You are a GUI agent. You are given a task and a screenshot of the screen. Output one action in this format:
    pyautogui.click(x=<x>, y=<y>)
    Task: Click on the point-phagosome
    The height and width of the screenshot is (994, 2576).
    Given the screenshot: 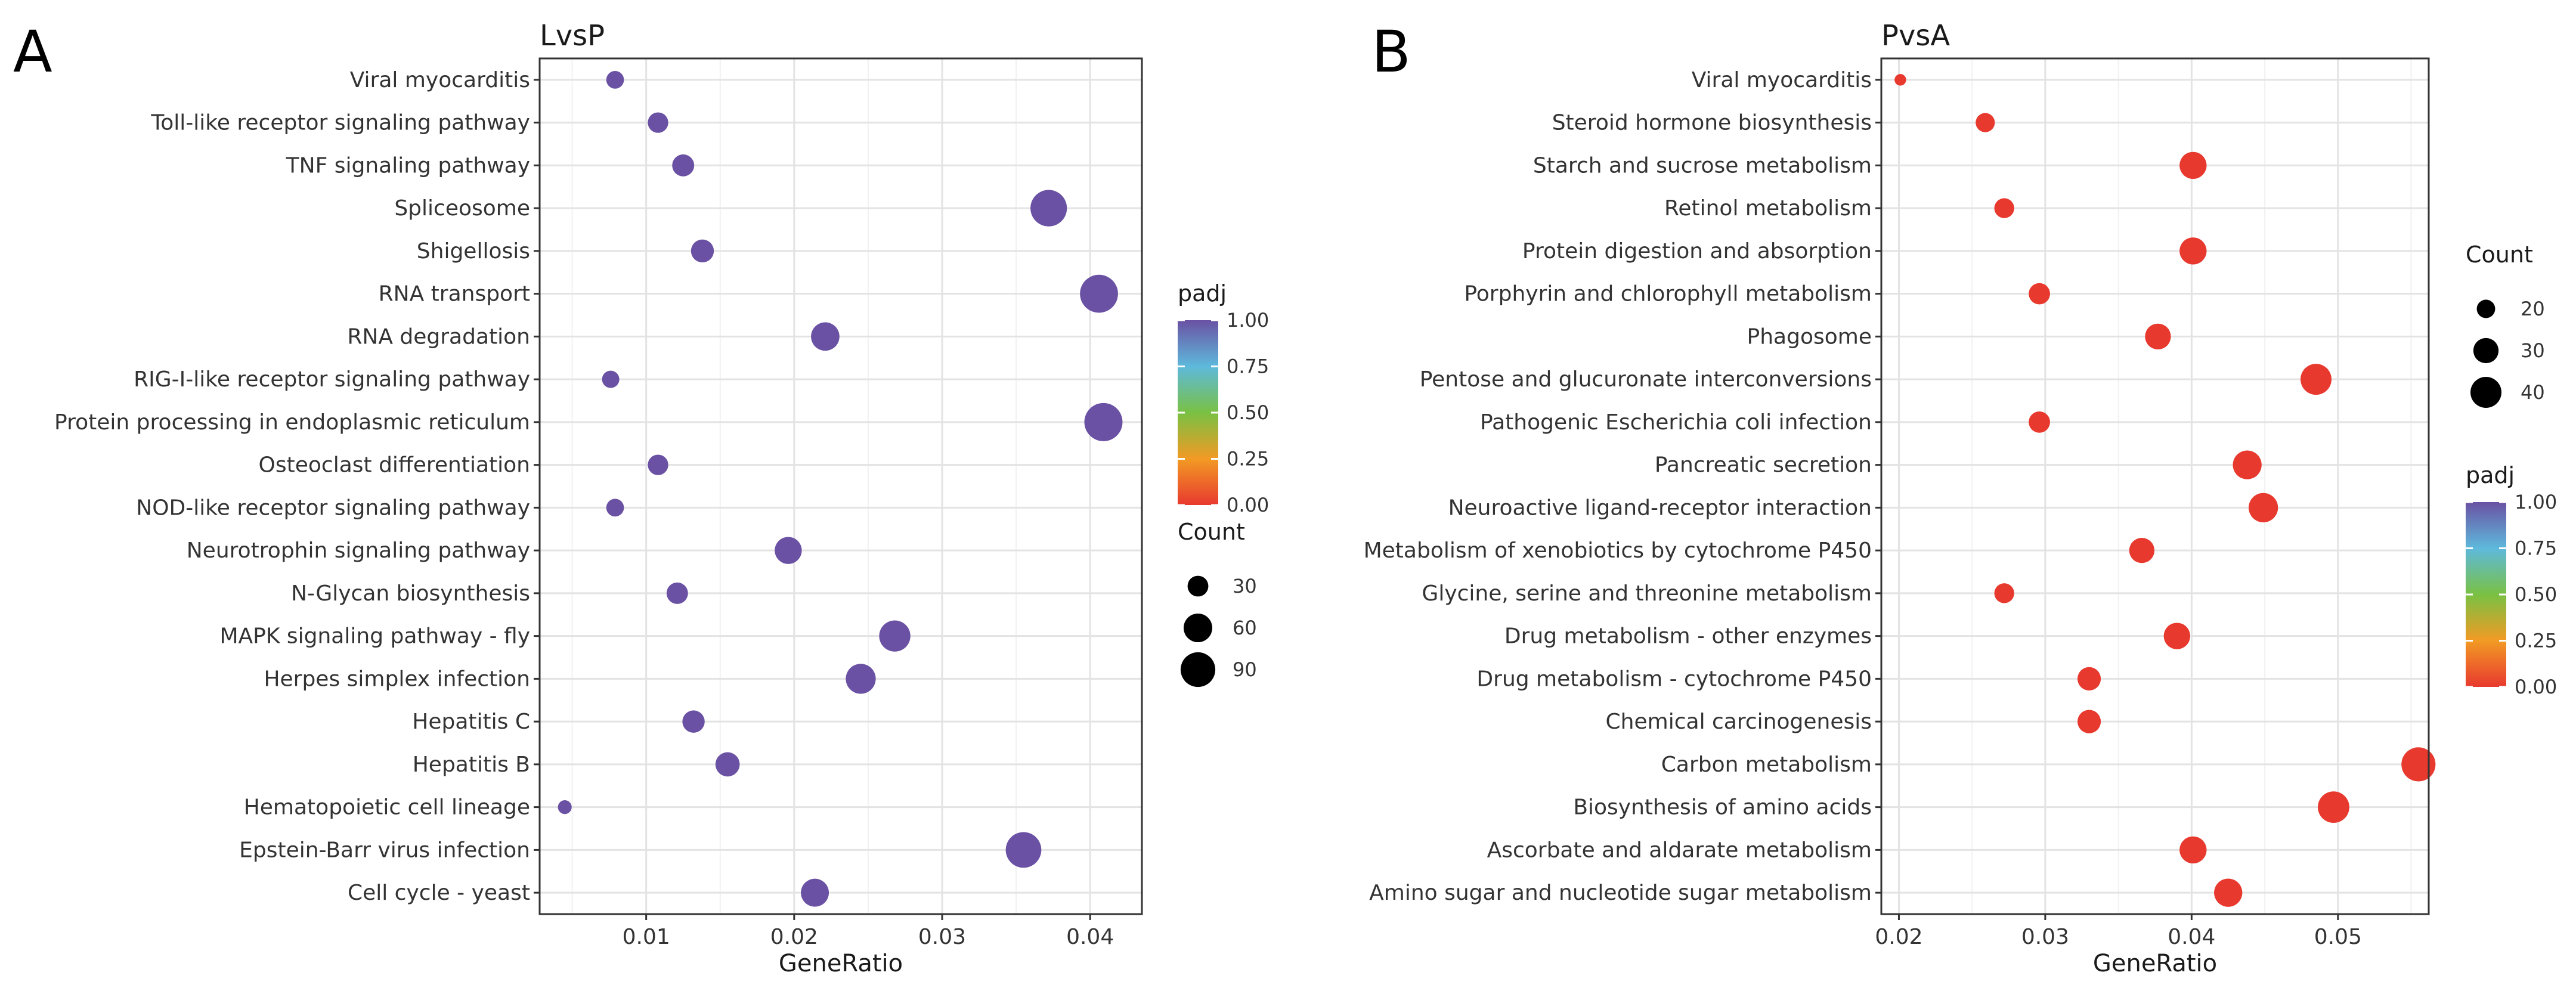 What is the action you would take?
    pyautogui.click(x=2158, y=336)
    